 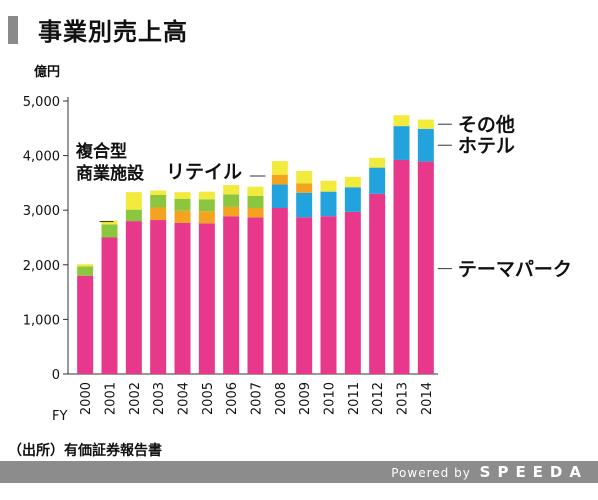 What do you see at coordinates (330, 398) in the screenshot?
I see `x-tick-label: 2010` at bounding box center [330, 398].